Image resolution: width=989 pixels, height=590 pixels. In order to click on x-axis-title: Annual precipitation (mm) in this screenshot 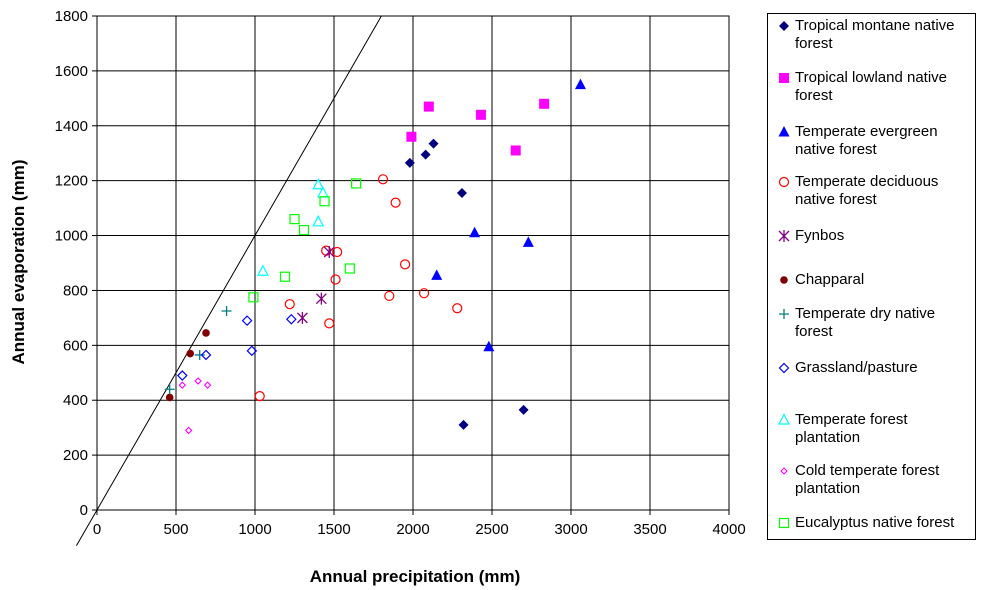, I will do `click(415, 576)`.